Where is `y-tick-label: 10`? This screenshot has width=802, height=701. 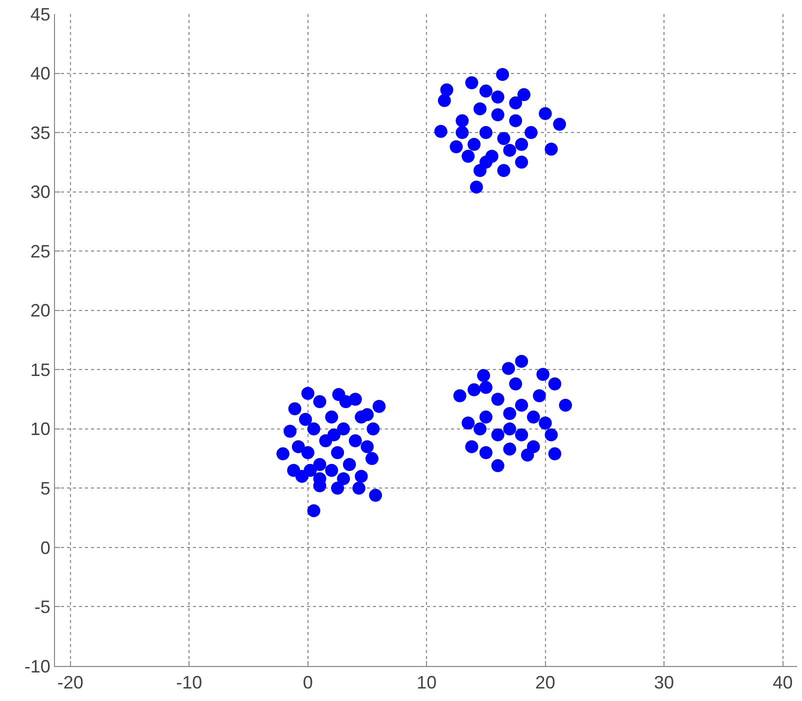 y-tick-label: 10 is located at coordinates (40, 429).